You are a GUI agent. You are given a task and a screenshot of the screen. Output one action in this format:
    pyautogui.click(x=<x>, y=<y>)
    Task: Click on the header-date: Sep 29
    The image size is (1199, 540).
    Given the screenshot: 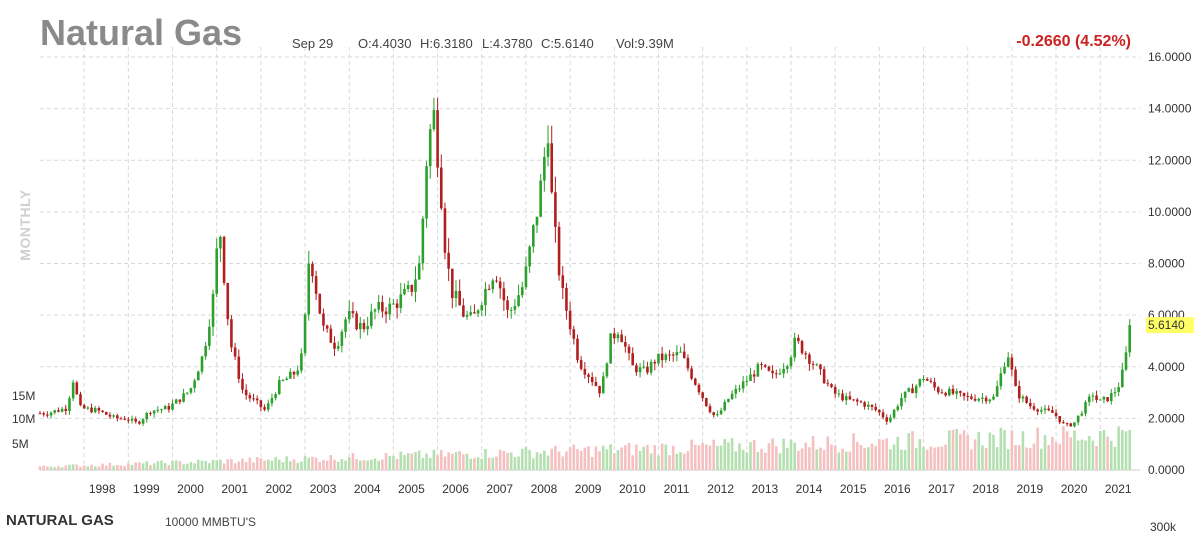 What is the action you would take?
    pyautogui.click(x=313, y=43)
    